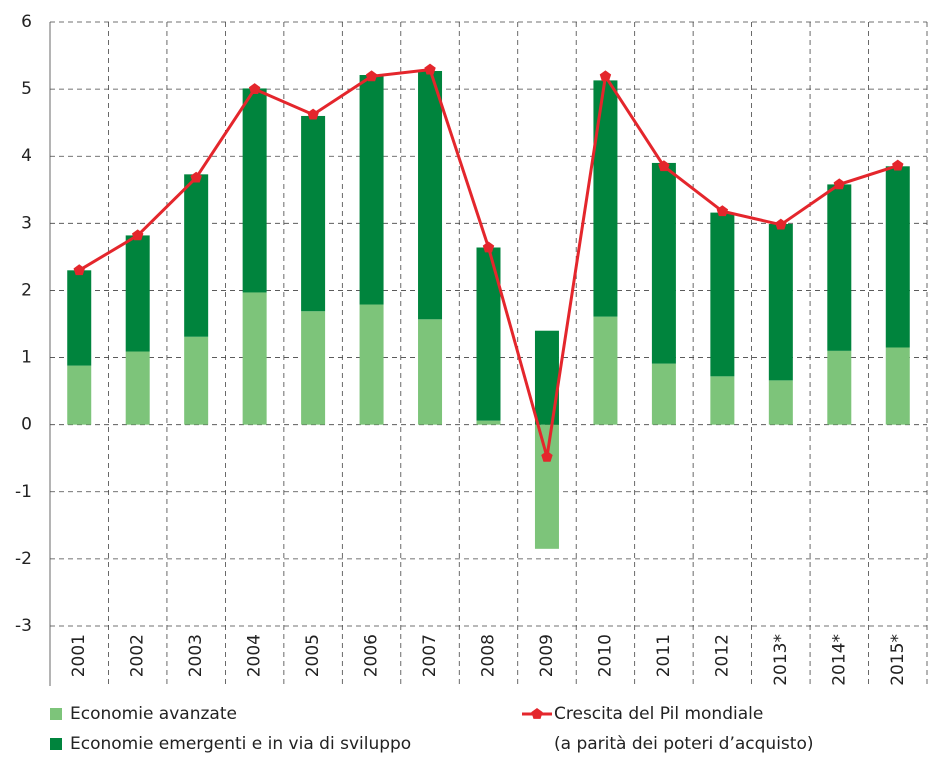 The image size is (929, 783). Describe the element at coordinates (240, 744) in the screenshot. I see `legend-label: Economie emergenti e in via di sviluppo` at that location.